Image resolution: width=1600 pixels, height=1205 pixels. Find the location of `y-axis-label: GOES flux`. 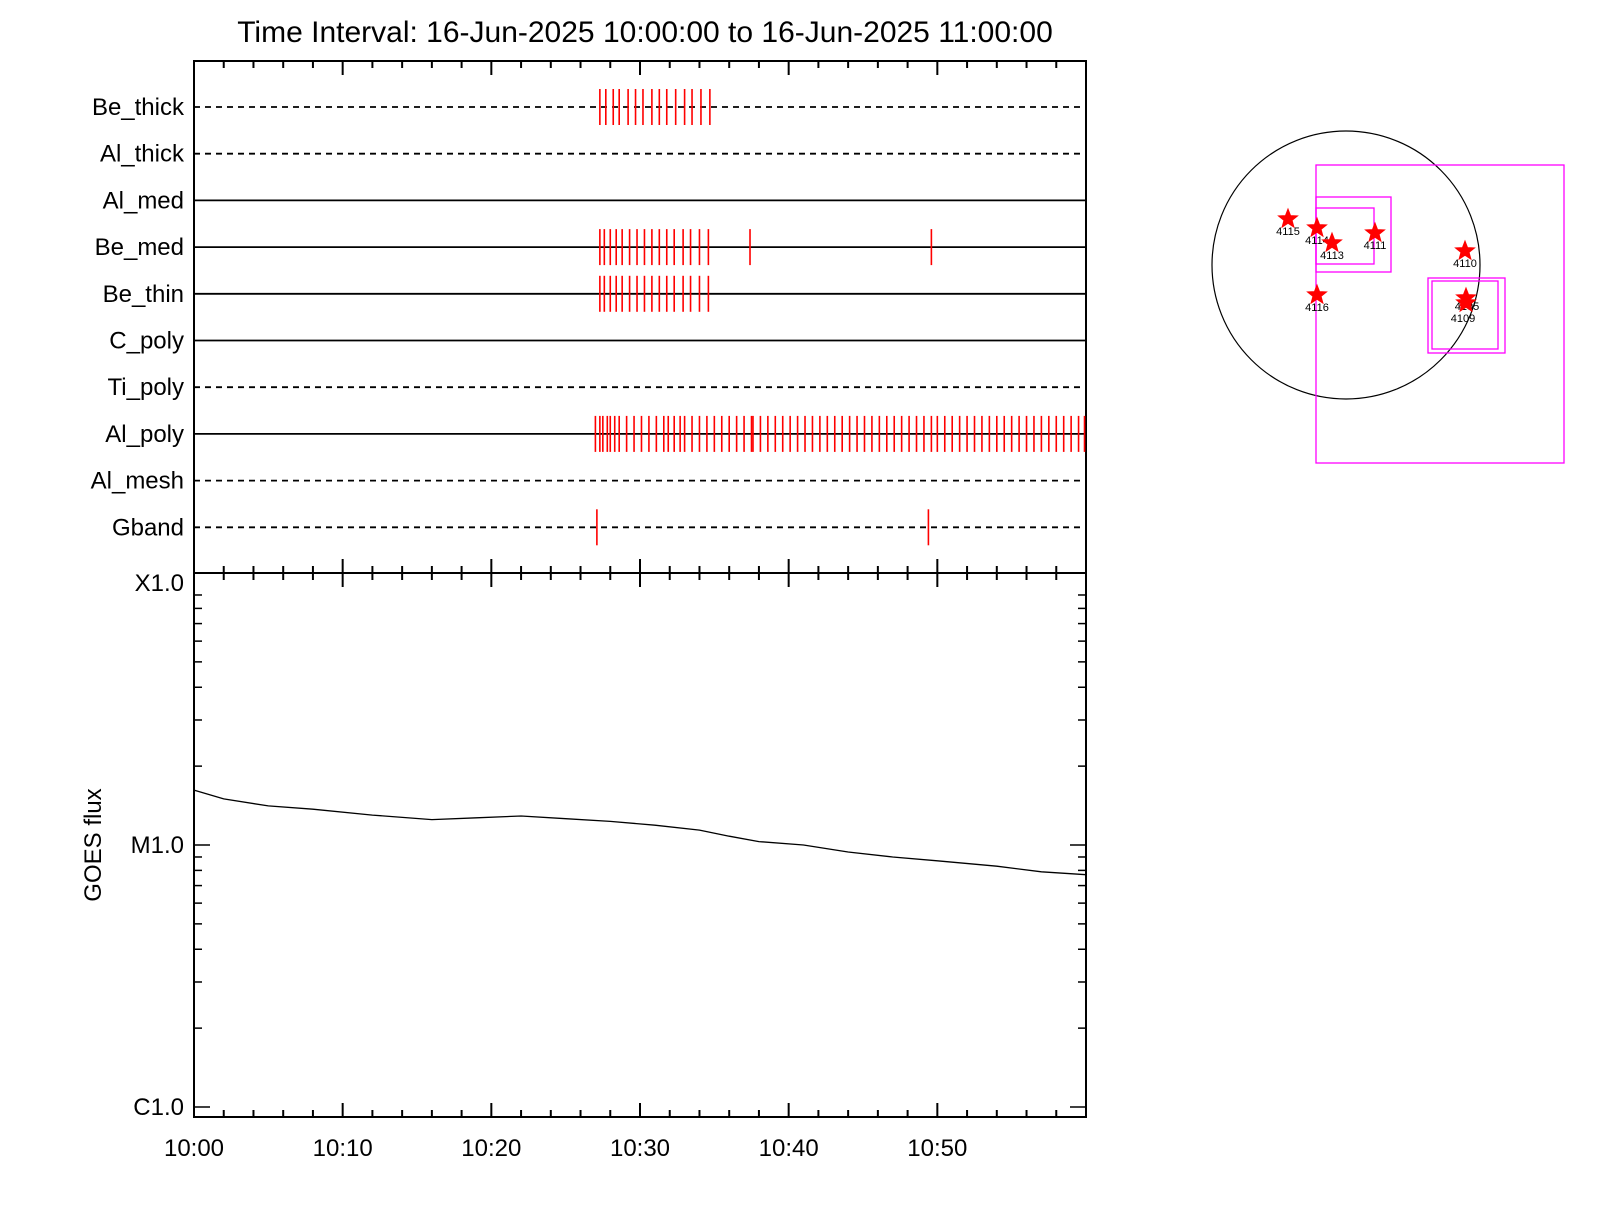

y-axis-label: GOES flux is located at coordinates (93, 844).